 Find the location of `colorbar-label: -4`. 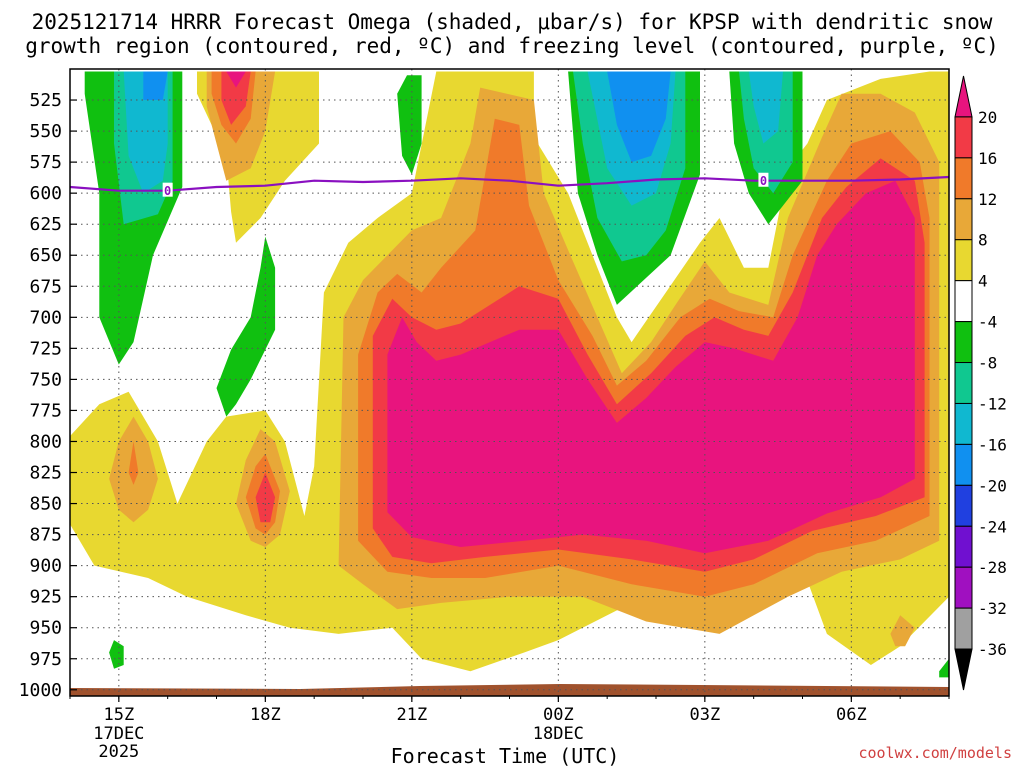

colorbar-label: -4 is located at coordinates (987, 322).